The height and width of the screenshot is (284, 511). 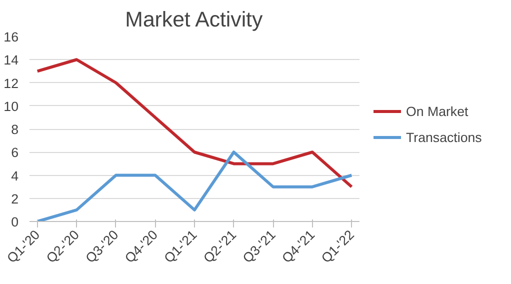 What do you see at coordinates (15, 152) in the screenshot?
I see `y-tick-label: 6` at bounding box center [15, 152].